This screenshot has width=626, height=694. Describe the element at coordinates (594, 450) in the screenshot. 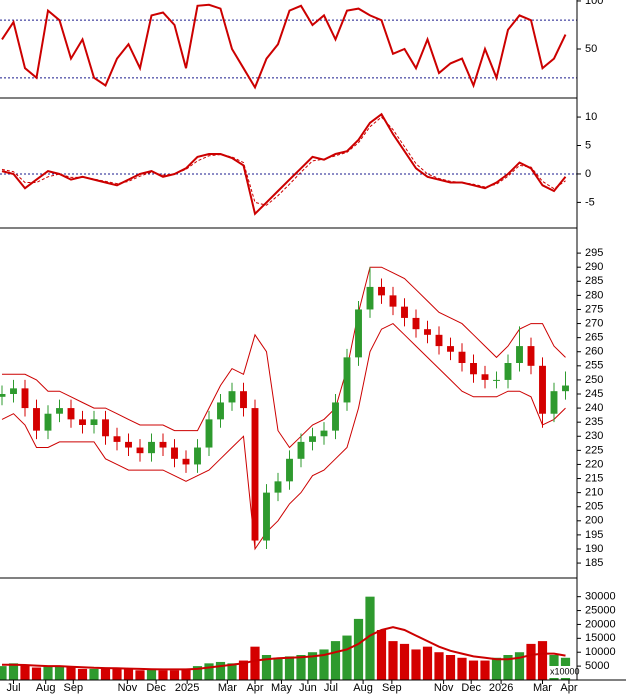

I see `y-tick-label: 225` at that location.